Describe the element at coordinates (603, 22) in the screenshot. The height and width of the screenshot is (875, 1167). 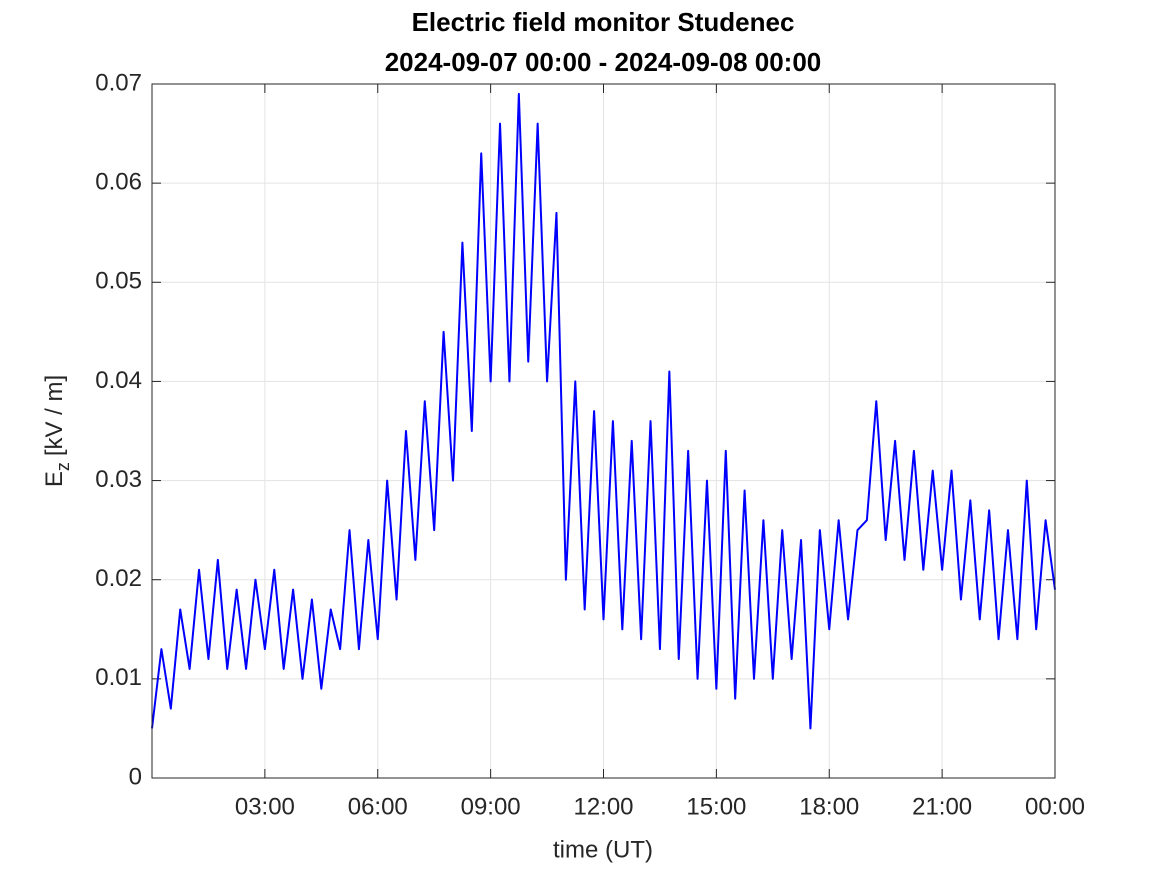
I see `chart-title: Electric field monitor Studenec` at that location.